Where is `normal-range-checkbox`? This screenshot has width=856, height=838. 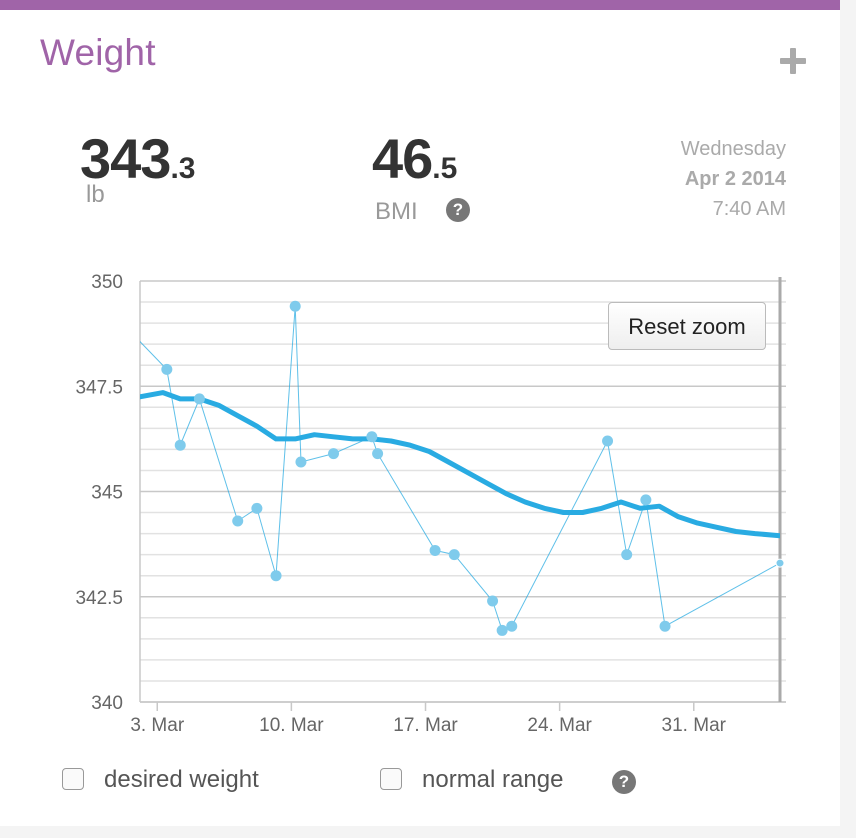 normal-range-checkbox is located at coordinates (391, 778).